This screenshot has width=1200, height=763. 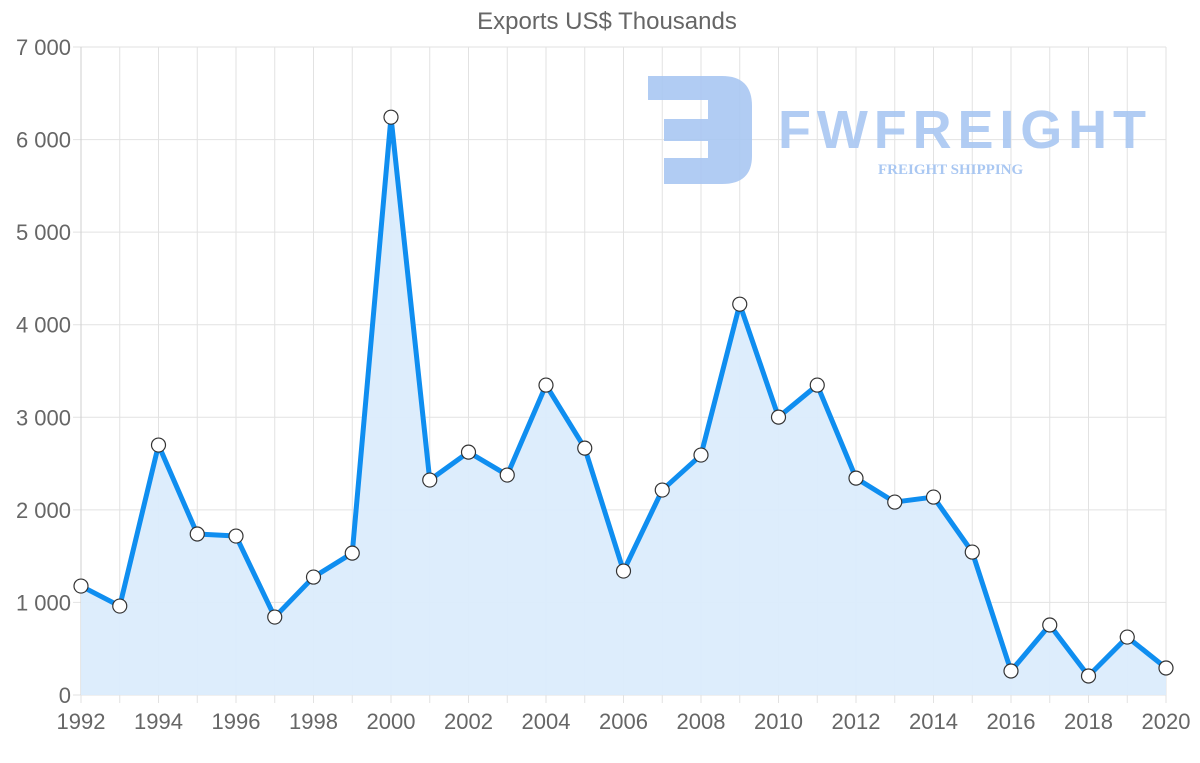 I want to click on watermark-logo: FWFREIGHT FREIGHT SHIPPING, so click(x=897, y=130).